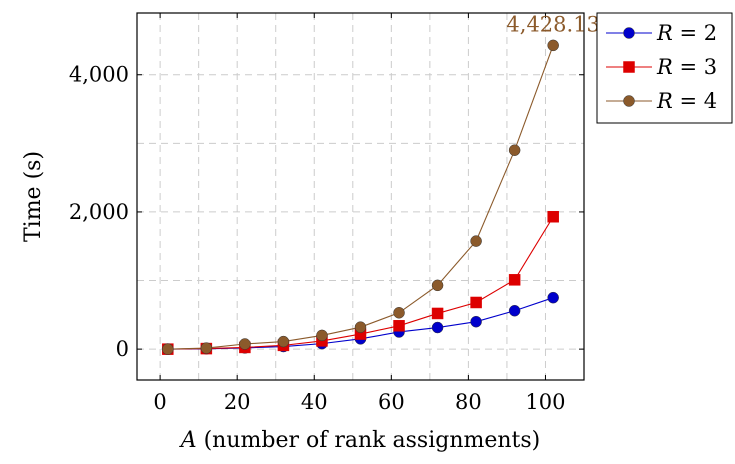 Image resolution: width=735 pixels, height=464 pixels. I want to click on y-tick-label: 2,000, so click(99, 212).